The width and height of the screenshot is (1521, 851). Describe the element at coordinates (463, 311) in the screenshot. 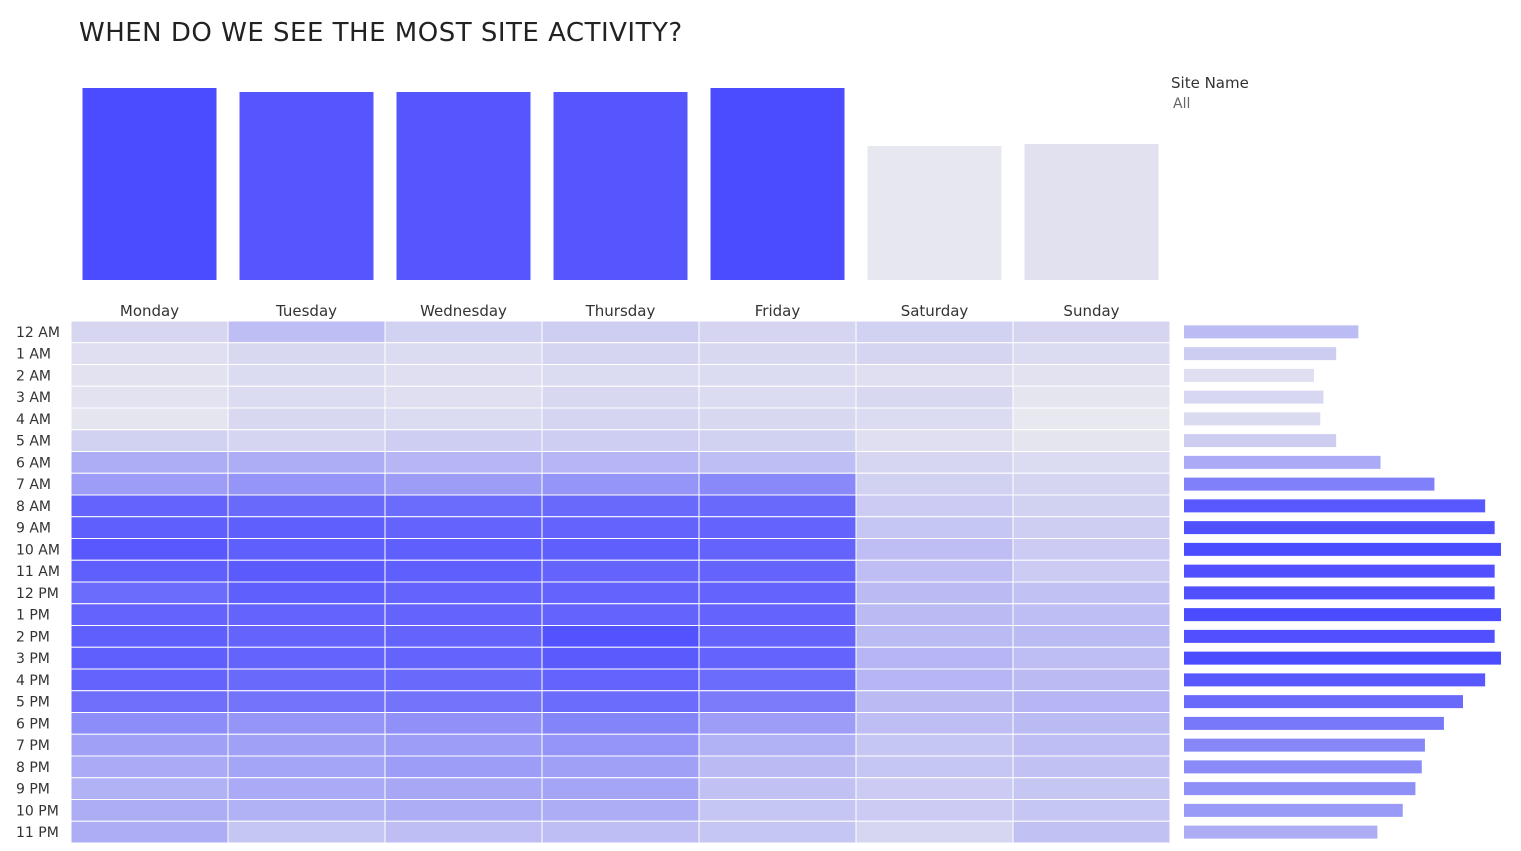

I see `day-label: Wednesday` at that location.